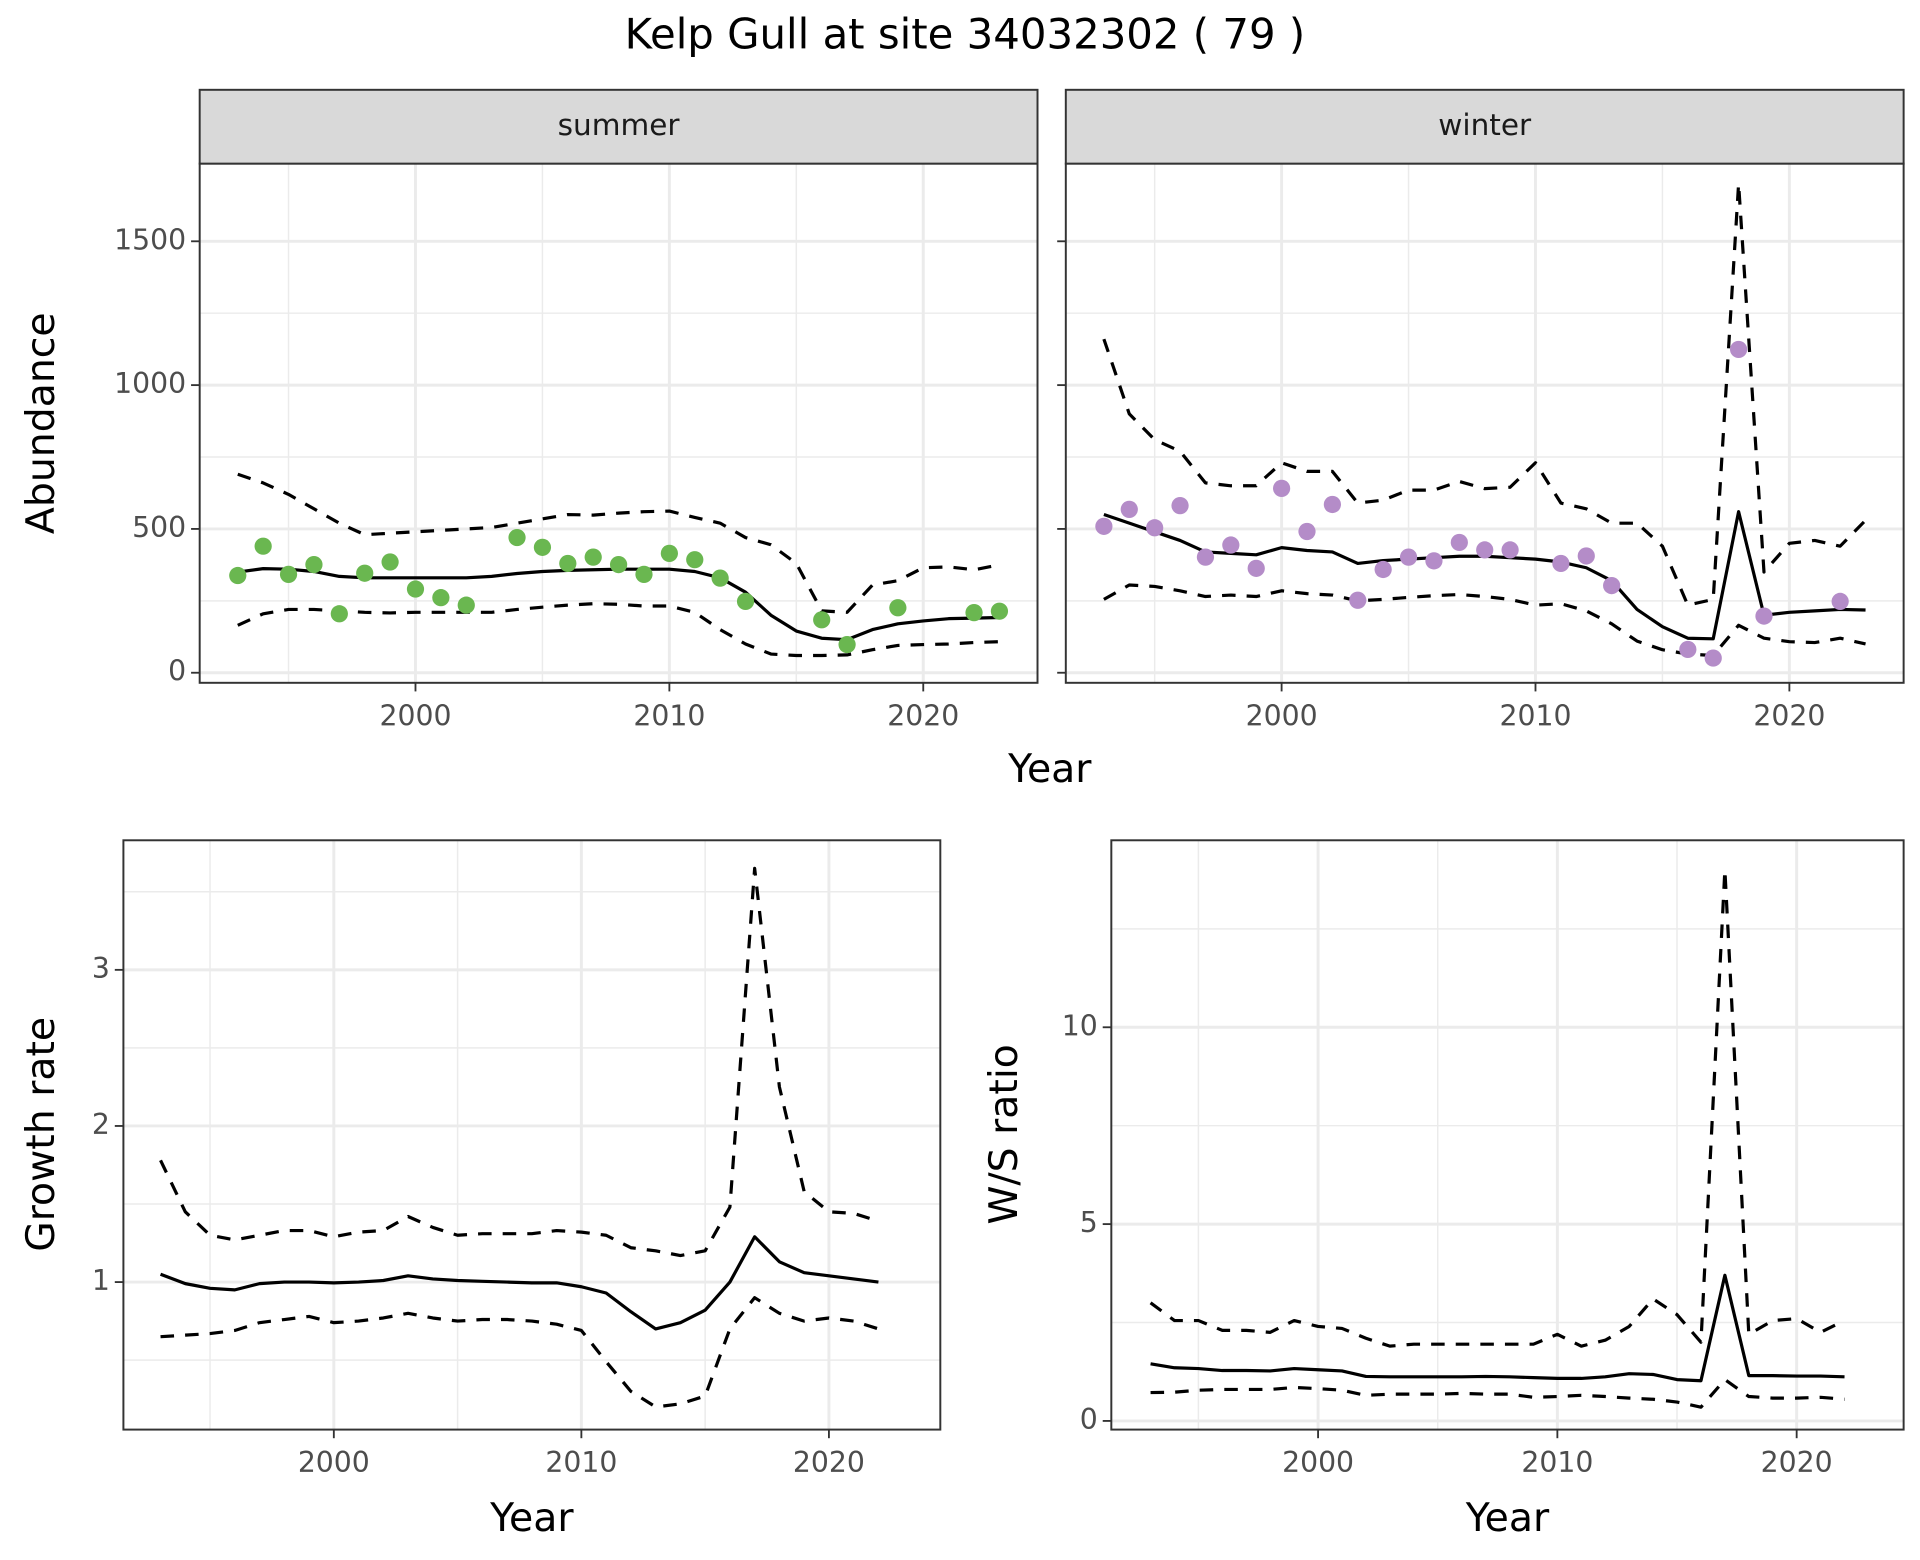 This screenshot has height=1560, width=1920. I want to click on y-axis-label: Growth rate, so click(41, 1134).